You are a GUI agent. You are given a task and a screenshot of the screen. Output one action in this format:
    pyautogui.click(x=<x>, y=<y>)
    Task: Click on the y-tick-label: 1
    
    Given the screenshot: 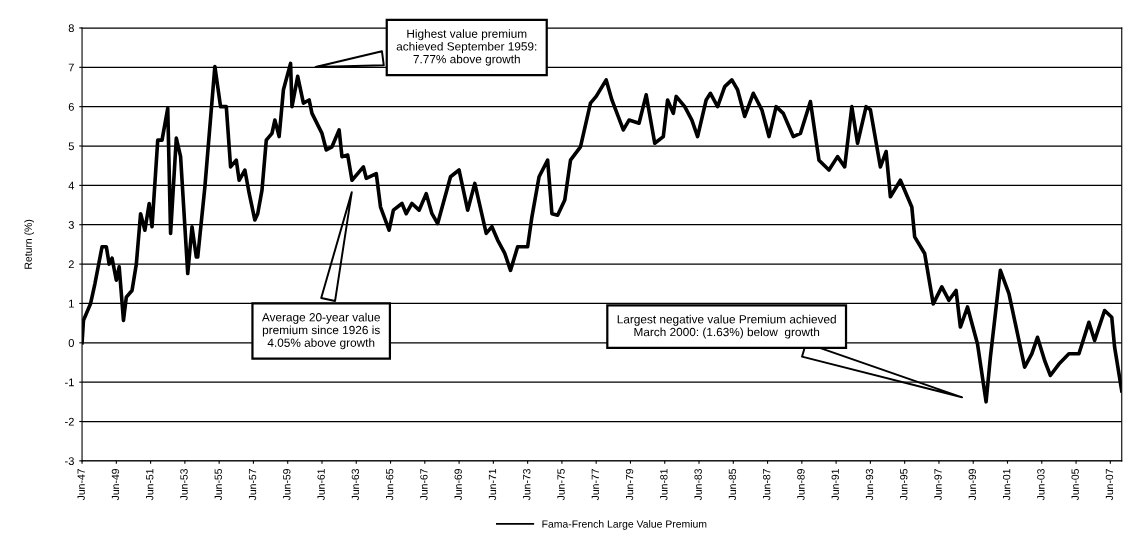 What is the action you would take?
    pyautogui.click(x=71, y=303)
    